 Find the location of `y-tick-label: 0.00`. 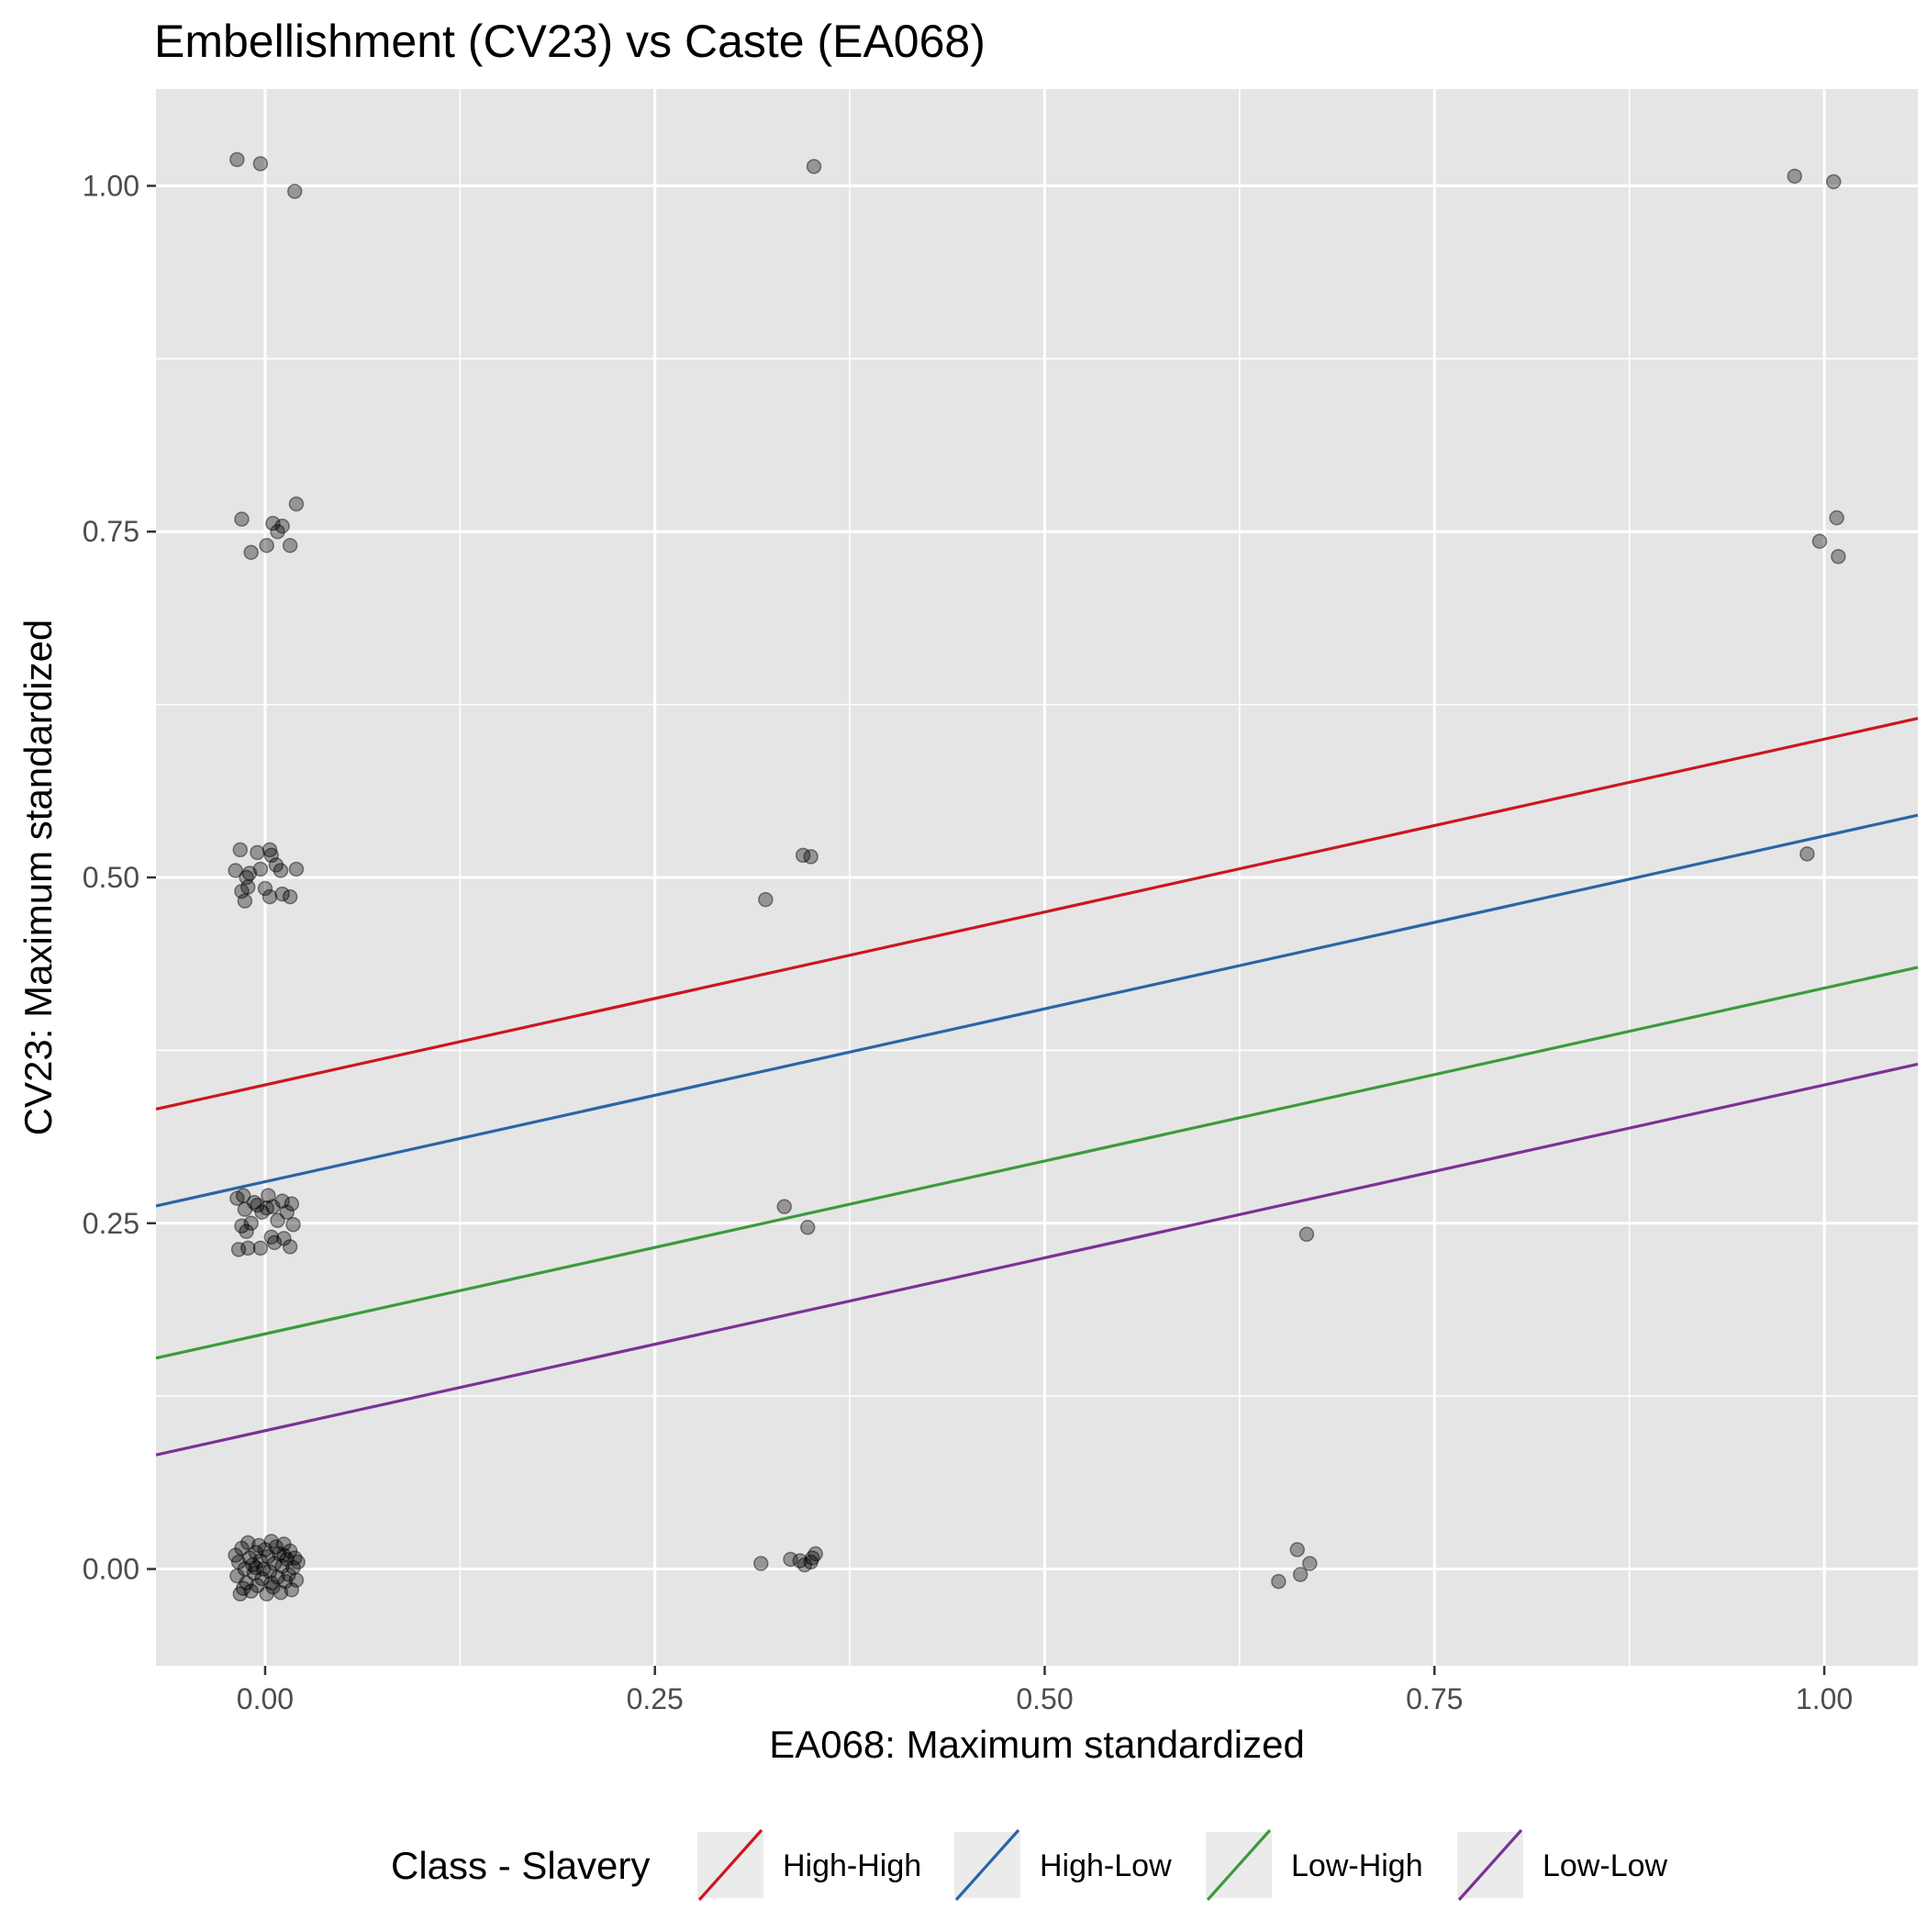

y-tick-label: 0.00 is located at coordinates (111, 1569).